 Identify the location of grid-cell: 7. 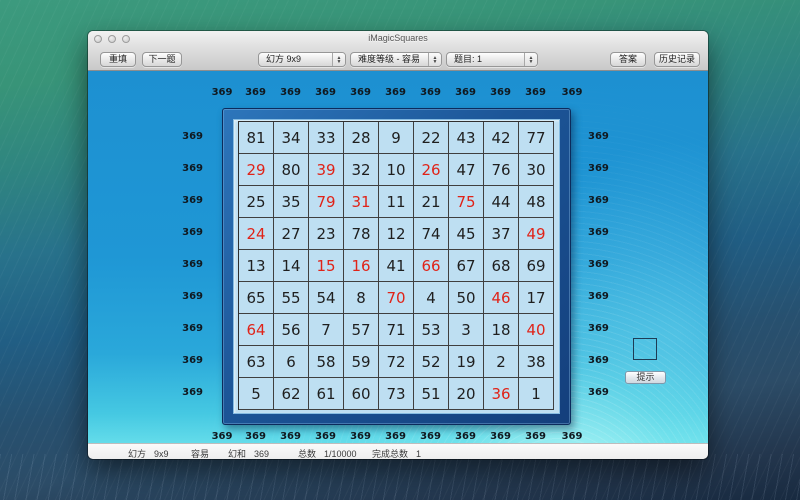
(326, 330).